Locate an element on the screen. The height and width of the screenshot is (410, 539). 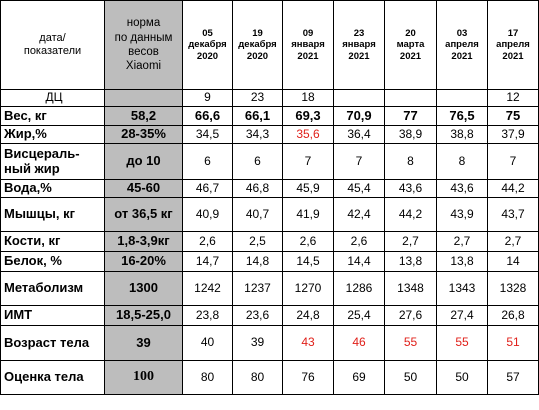
norm-cell: 100 is located at coordinates (143, 377).